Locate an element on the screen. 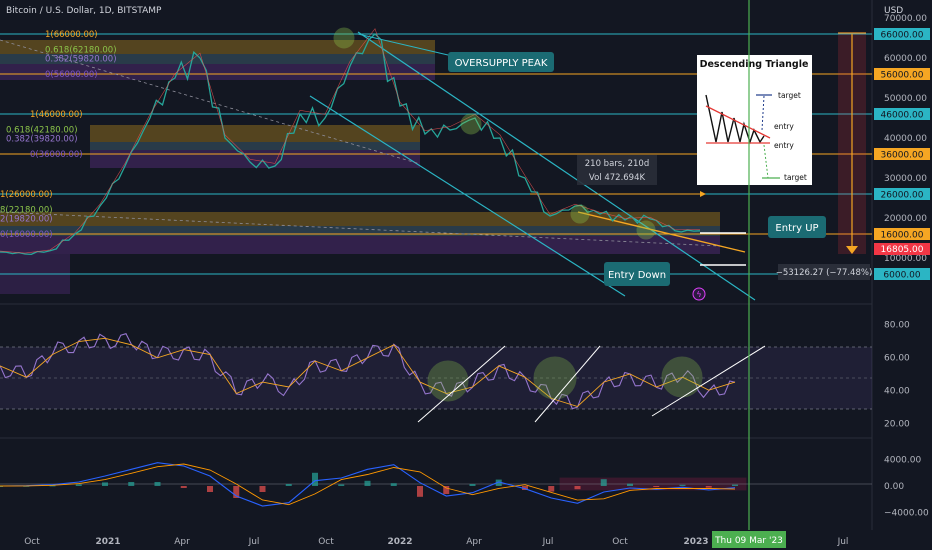 The image size is (932, 550). measure-tool is located at coordinates (852, 143).